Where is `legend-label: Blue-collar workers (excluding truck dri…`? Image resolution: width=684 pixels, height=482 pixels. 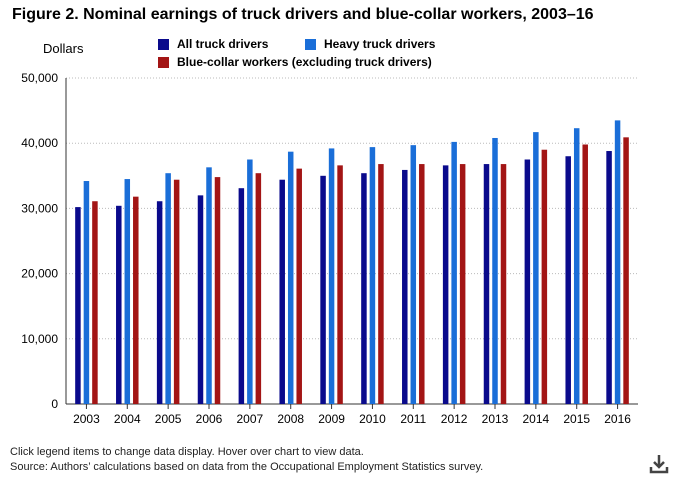
legend-label: Blue-collar workers (excluding truck dri… is located at coordinates (304, 62).